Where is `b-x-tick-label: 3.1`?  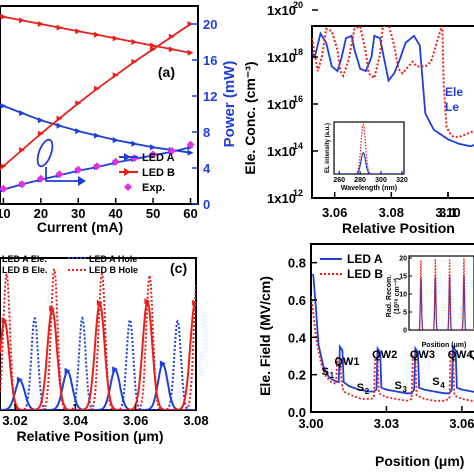
b-x-tick-label: 3.1 is located at coordinates (448, 212).